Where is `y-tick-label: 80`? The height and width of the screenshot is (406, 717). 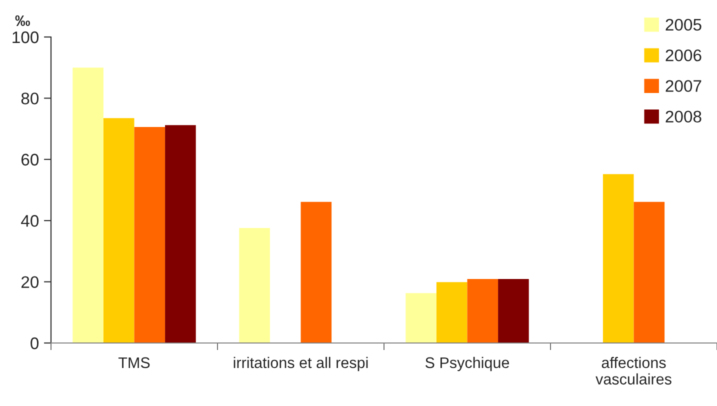
y-tick-label: 80 is located at coordinates (30, 98).